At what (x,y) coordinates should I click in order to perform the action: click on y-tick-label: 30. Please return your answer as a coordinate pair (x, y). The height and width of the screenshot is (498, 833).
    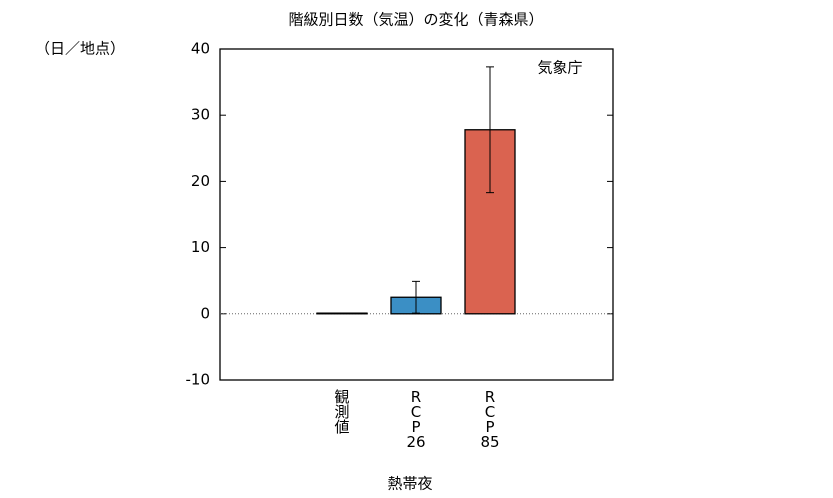
    Looking at the image, I should click on (200, 115).